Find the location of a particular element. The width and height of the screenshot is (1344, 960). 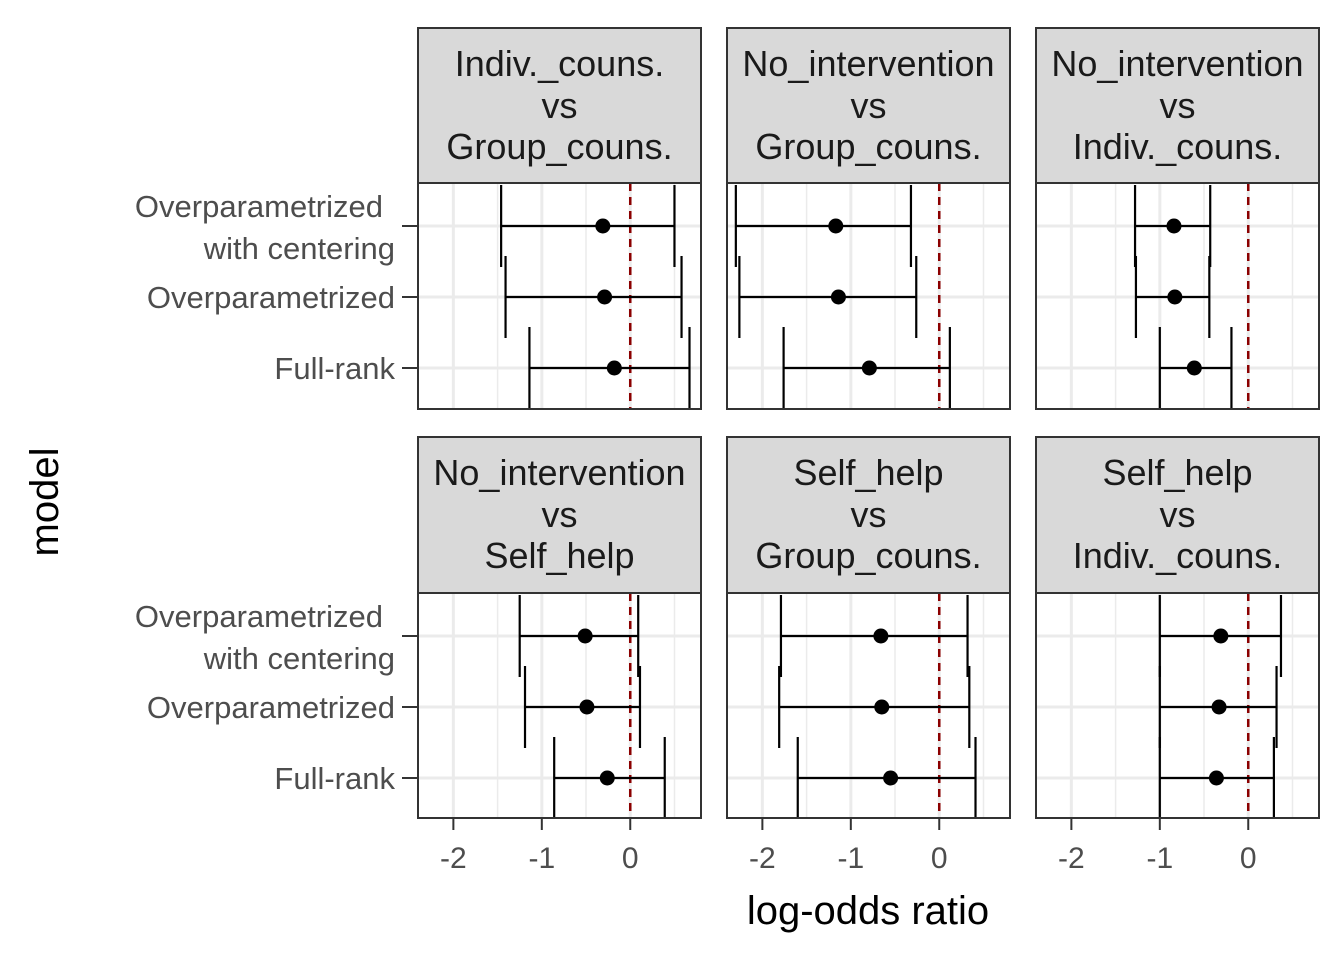

x-axis-title: log-odds ratio is located at coordinates (868, 911).